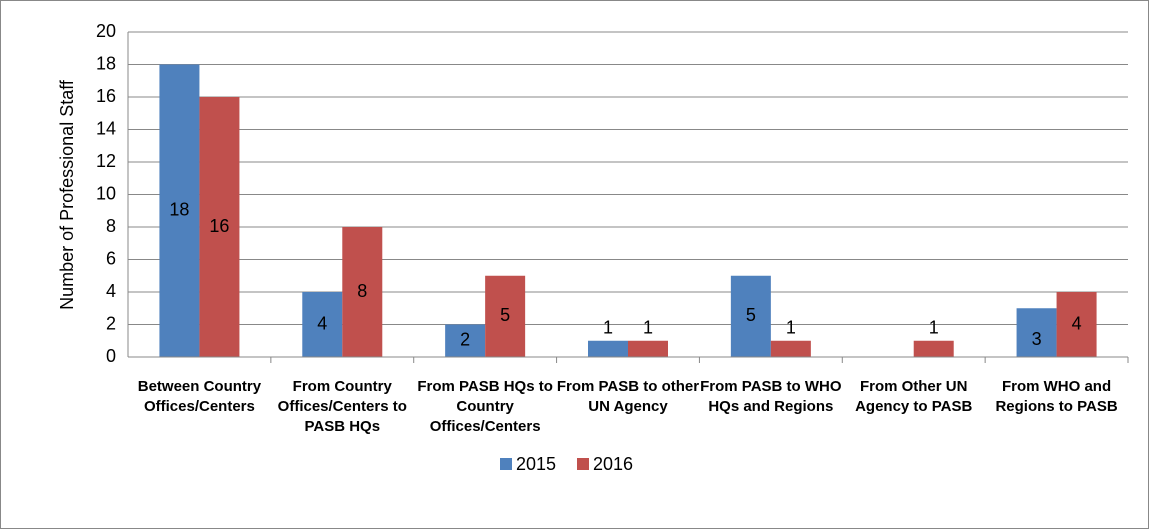  I want to click on data-label: 16, so click(219, 226).